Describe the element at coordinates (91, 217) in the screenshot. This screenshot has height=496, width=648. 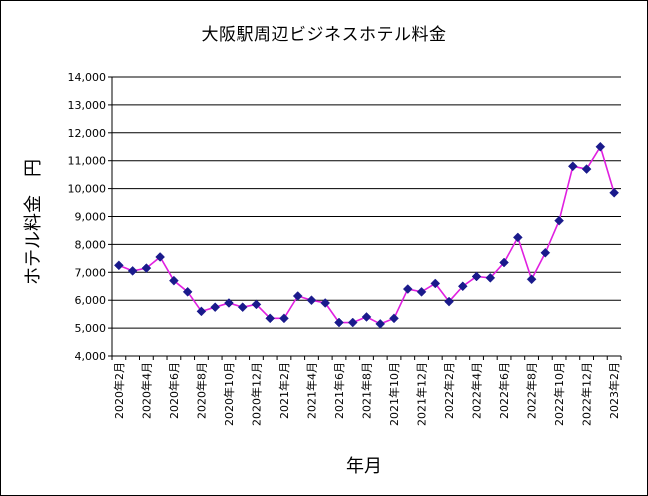
I see `y-tick-label: 9,000` at that location.